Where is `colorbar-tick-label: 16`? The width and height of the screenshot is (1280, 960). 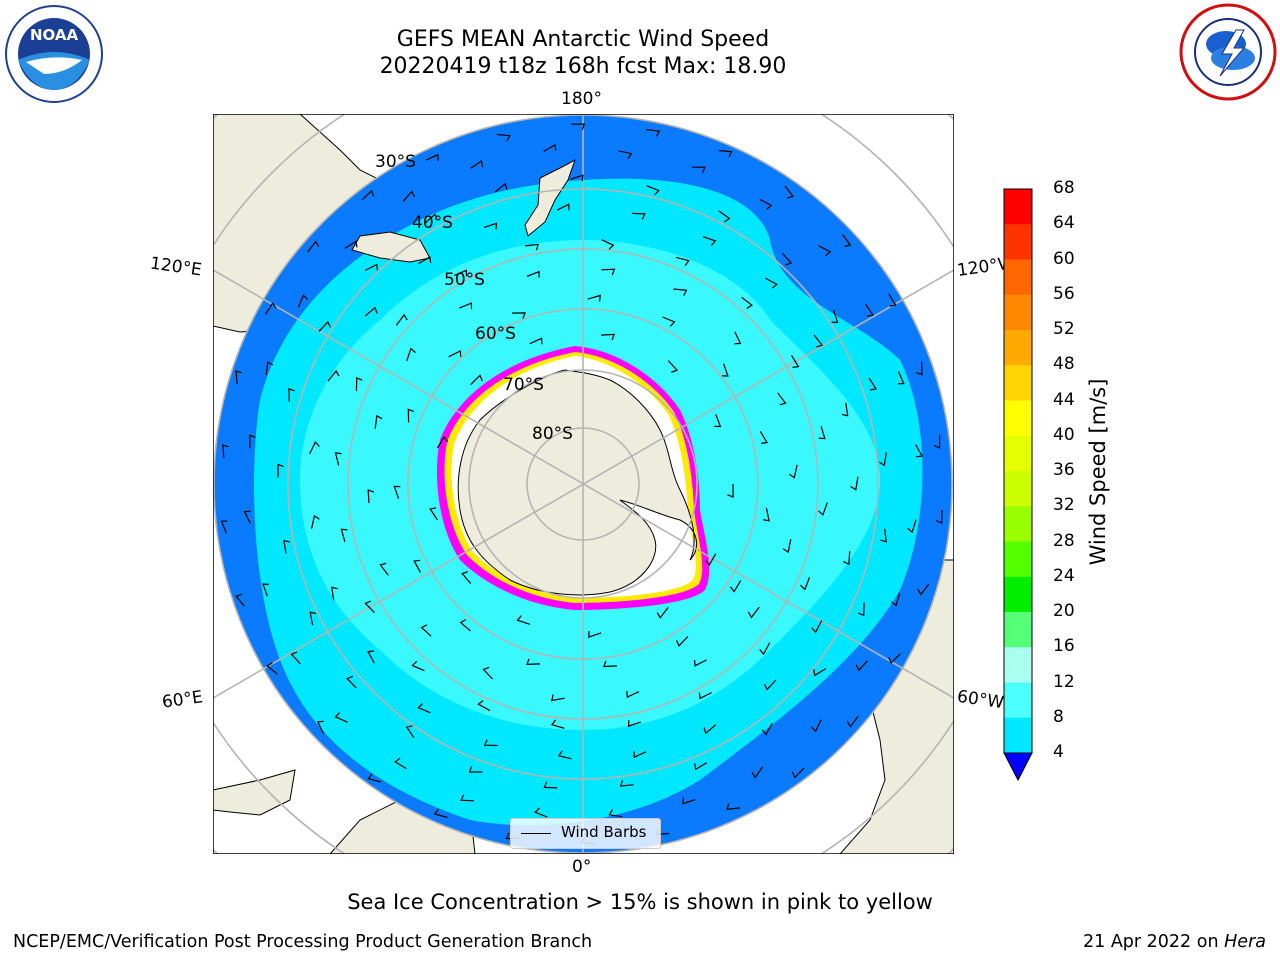 colorbar-tick-label: 16 is located at coordinates (1064, 646).